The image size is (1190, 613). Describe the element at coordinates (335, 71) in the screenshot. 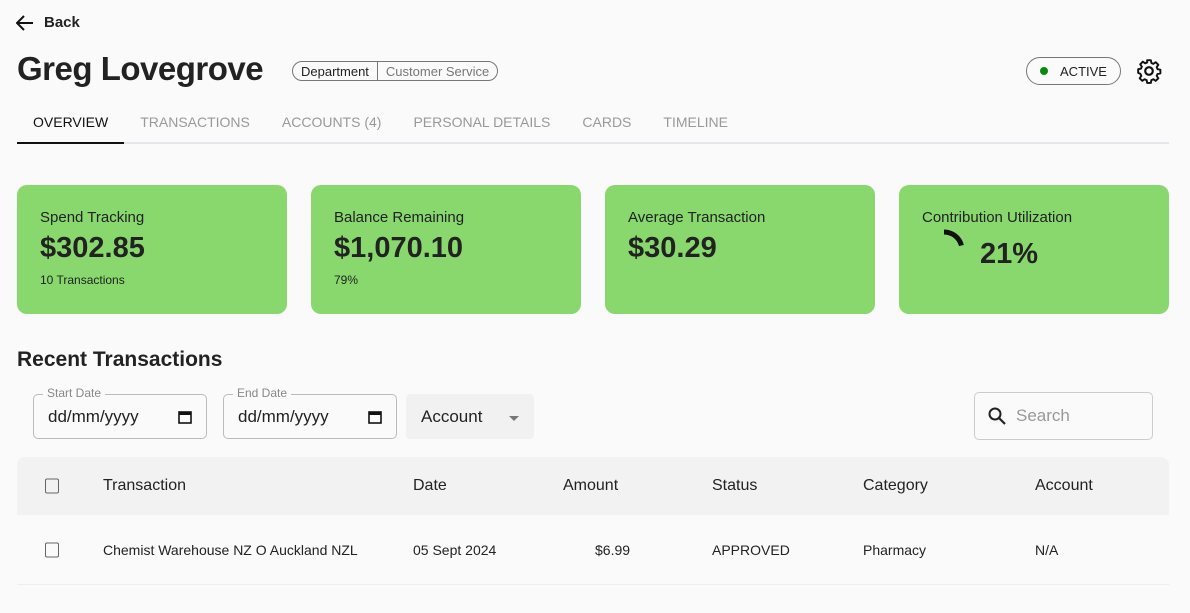

I see `department-label: Department` at that location.